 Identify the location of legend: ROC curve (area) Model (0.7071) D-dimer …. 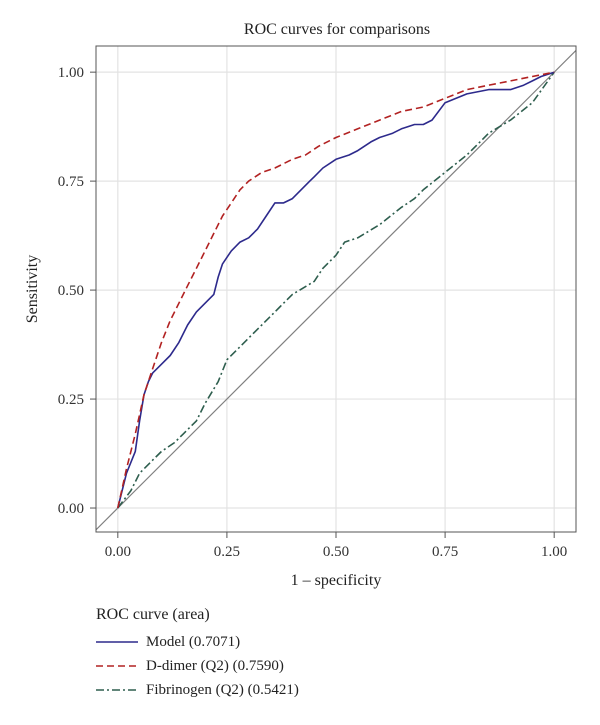
(336, 654).